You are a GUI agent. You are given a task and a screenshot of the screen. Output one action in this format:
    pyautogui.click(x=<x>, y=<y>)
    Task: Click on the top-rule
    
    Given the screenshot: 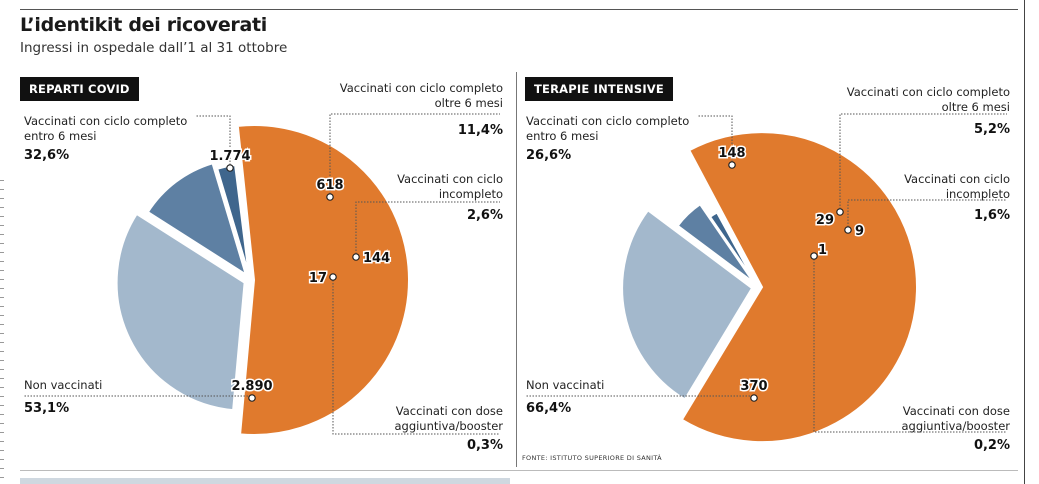 What is the action you would take?
    pyautogui.click(x=519, y=9)
    